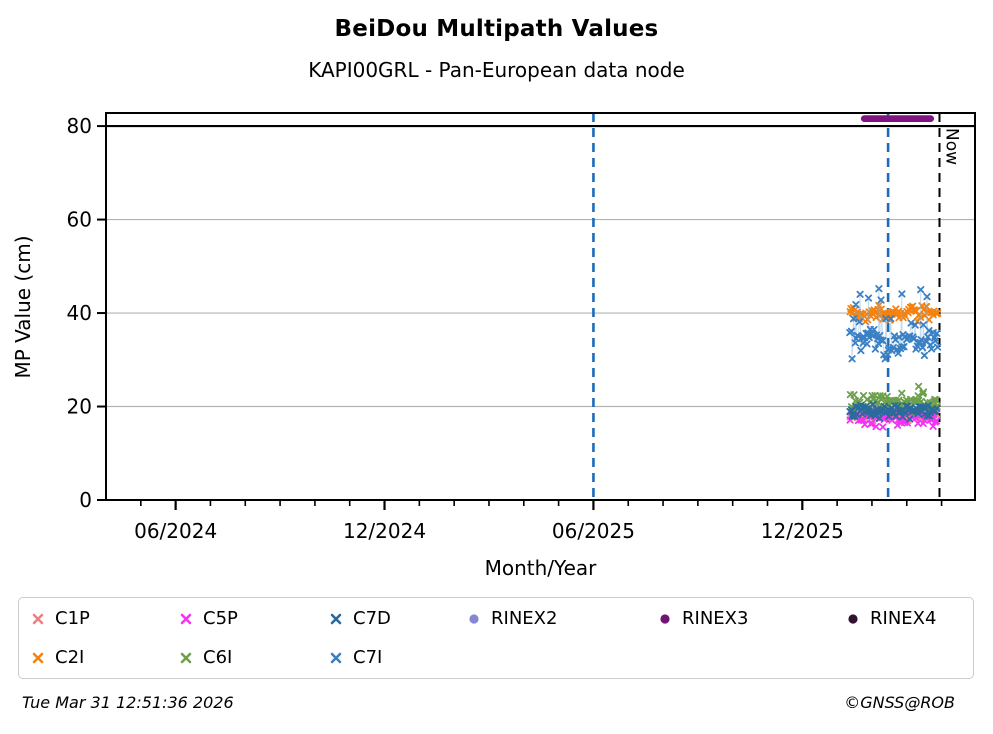 This screenshot has width=993, height=734. What do you see at coordinates (372, 618) in the screenshot?
I see `legend-label-C7D: C7D` at bounding box center [372, 618].